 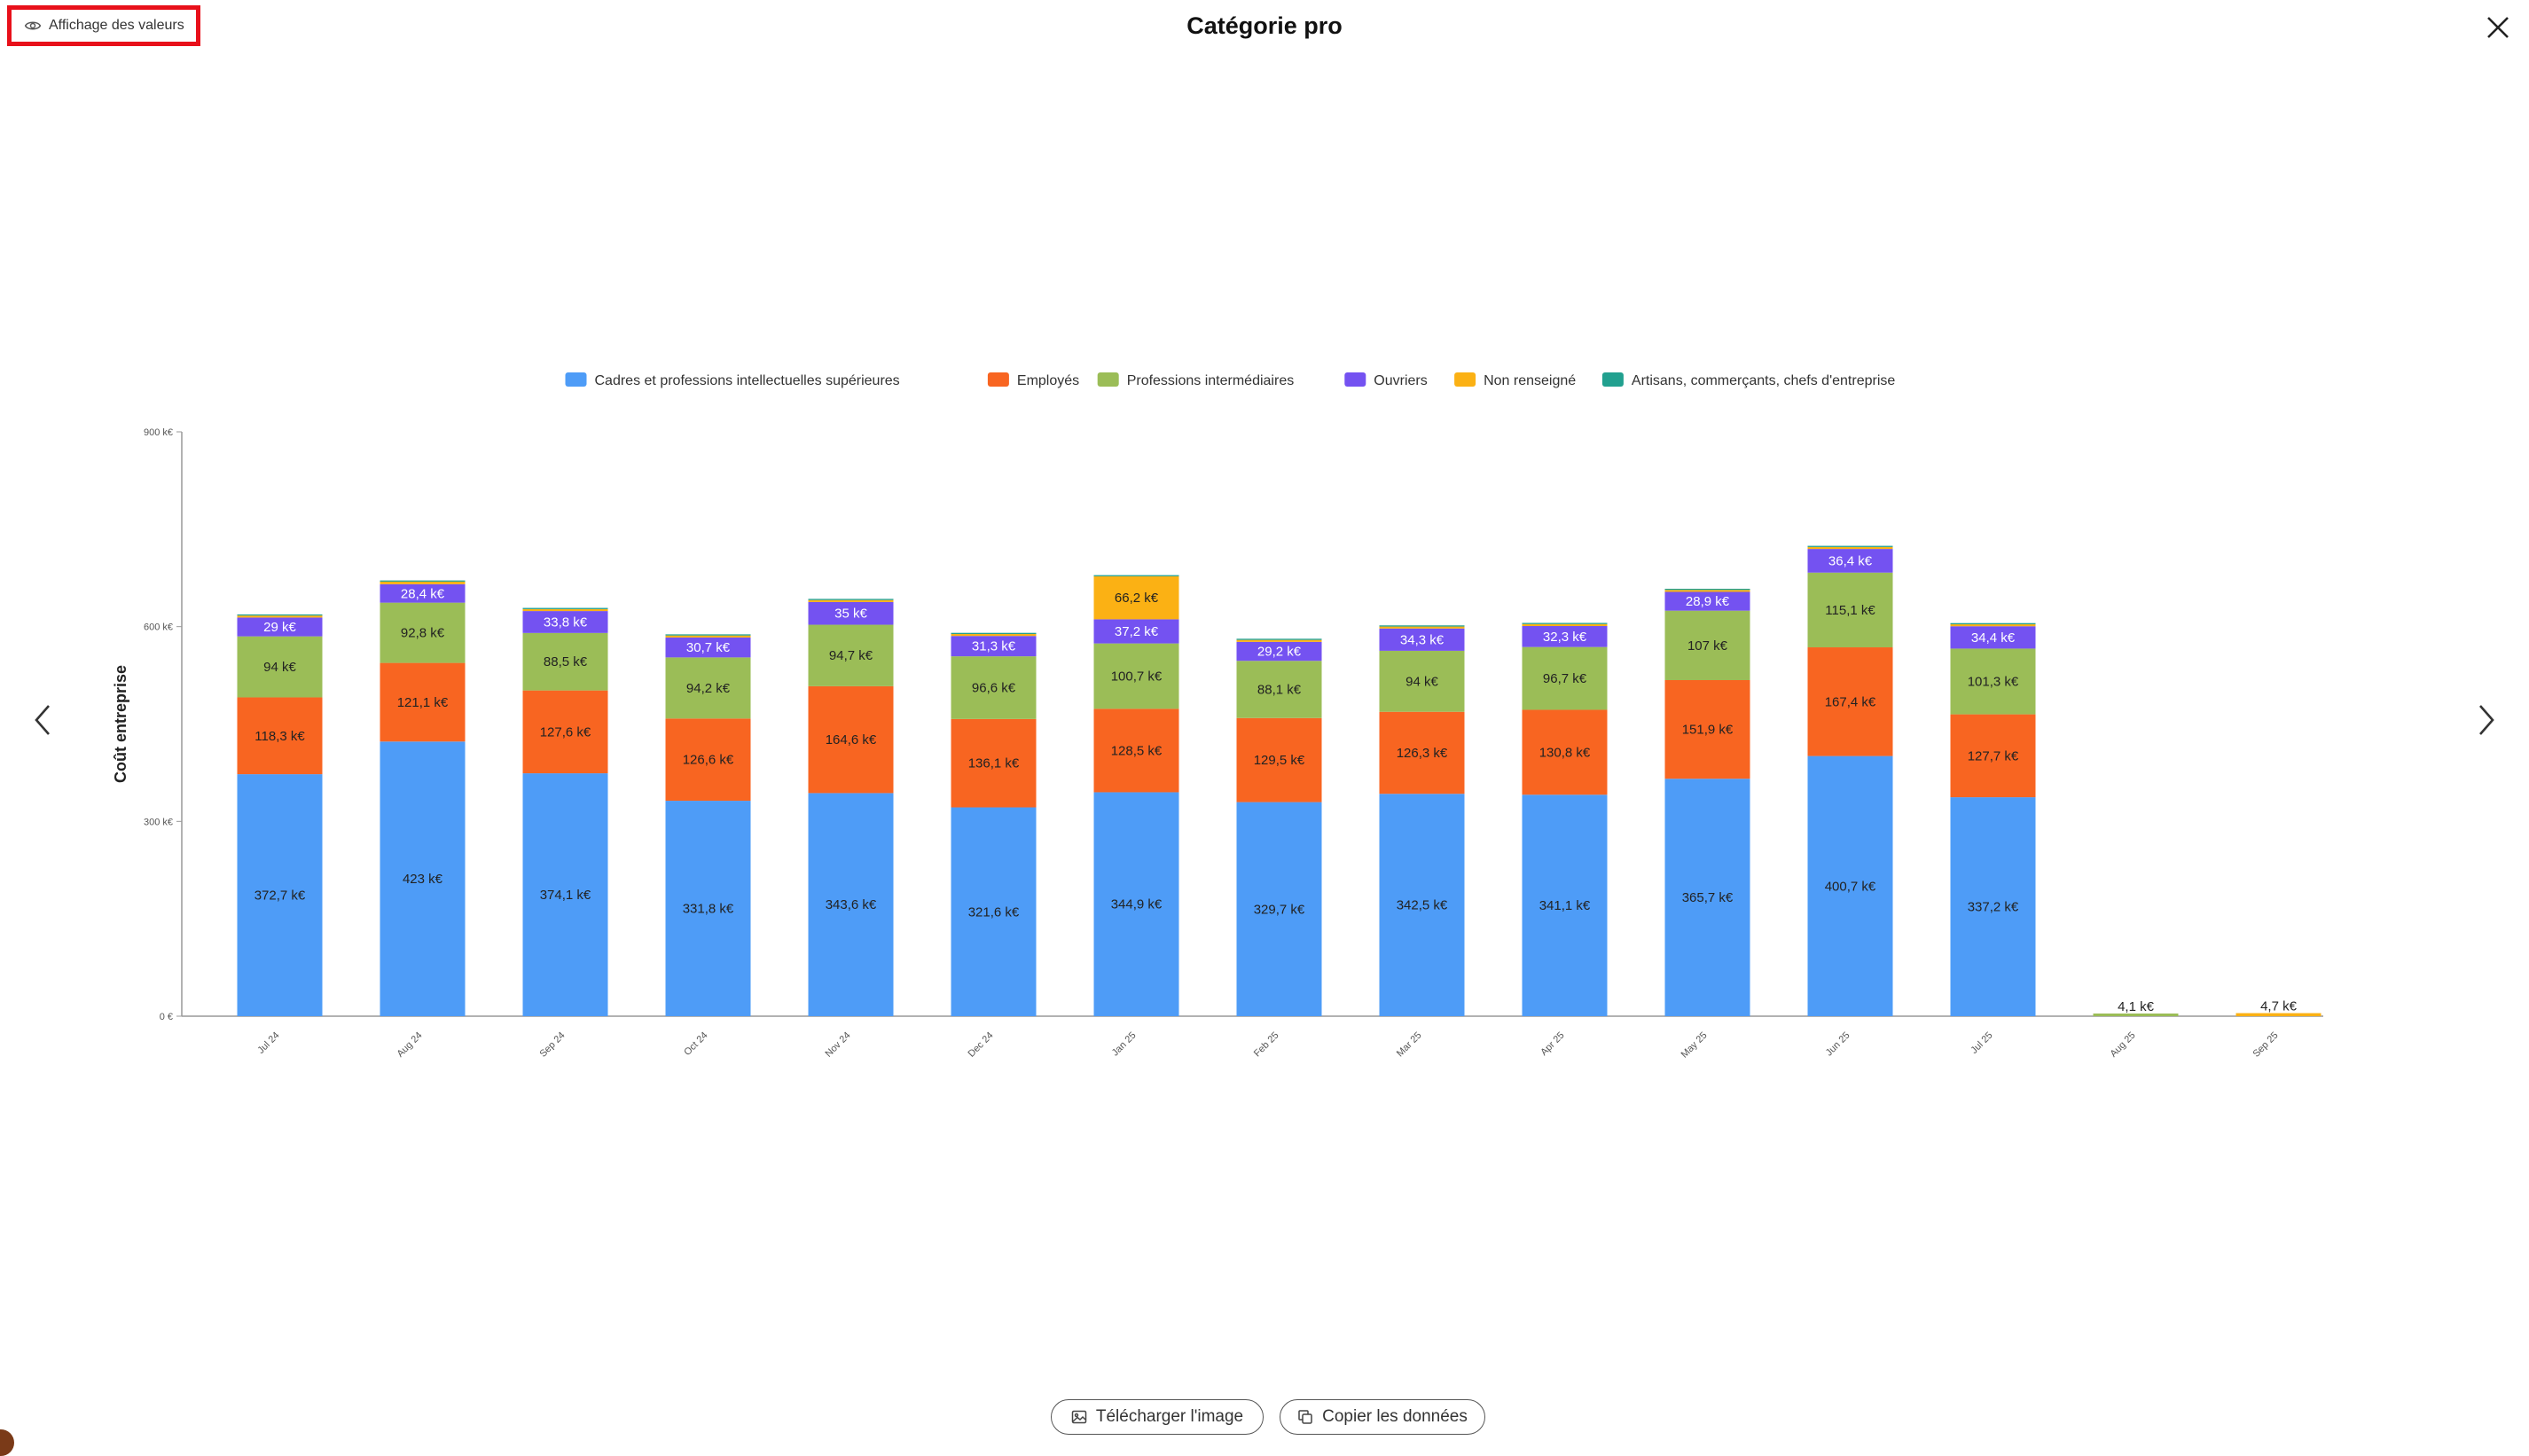 I want to click on data-label: 151,9 k€, so click(x=1708, y=730).